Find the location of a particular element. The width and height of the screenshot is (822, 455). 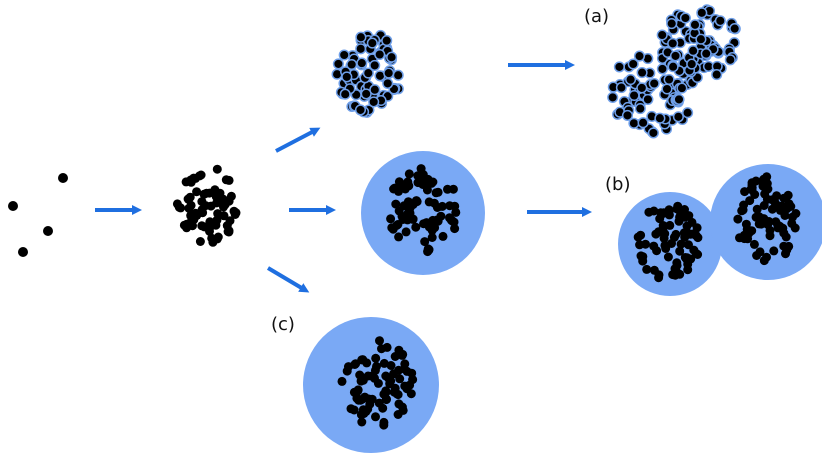

aggregate-a-right is located at coordinates (698, 44).